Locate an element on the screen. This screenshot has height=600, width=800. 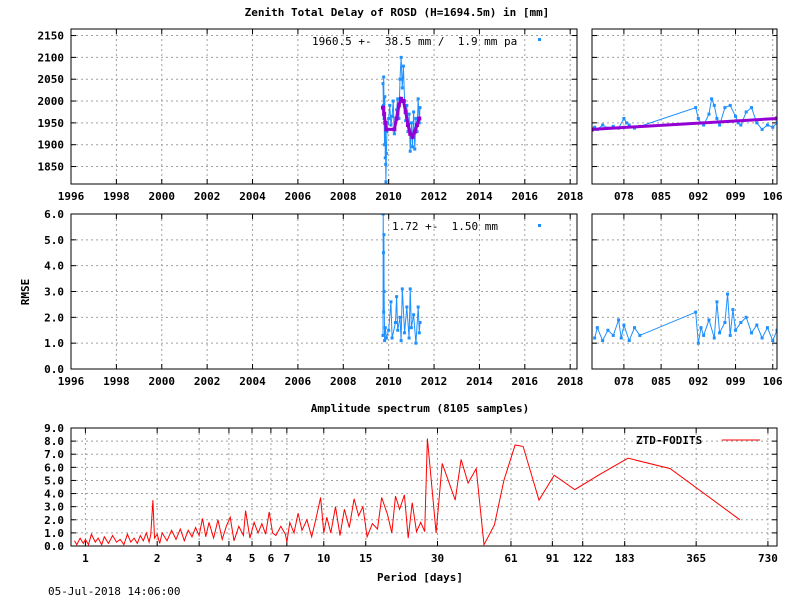
ztd-legend-marker is located at coordinates (539, 39).